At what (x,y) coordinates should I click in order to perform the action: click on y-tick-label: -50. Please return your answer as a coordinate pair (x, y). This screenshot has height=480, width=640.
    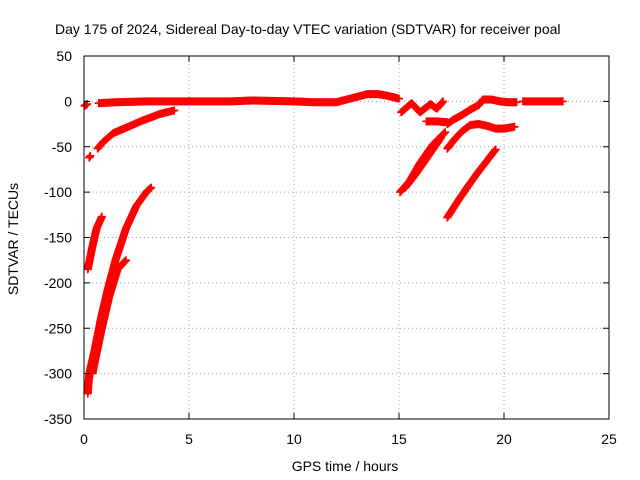
    Looking at the image, I should click on (62, 147).